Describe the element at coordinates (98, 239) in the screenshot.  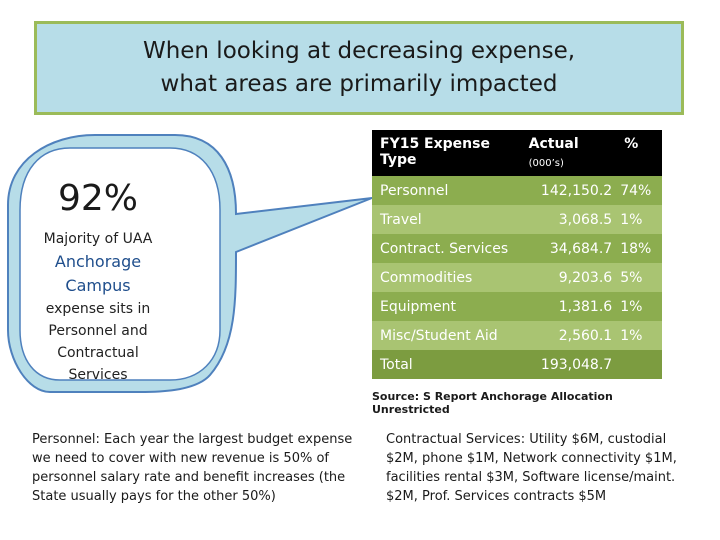
I see `callout-line-1: Majority of UAA` at that location.